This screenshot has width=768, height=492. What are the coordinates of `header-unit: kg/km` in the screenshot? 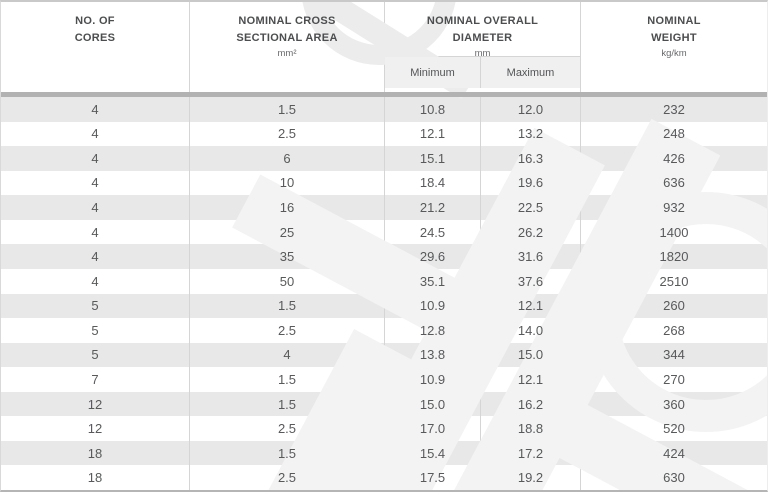 It's located at (674, 53).